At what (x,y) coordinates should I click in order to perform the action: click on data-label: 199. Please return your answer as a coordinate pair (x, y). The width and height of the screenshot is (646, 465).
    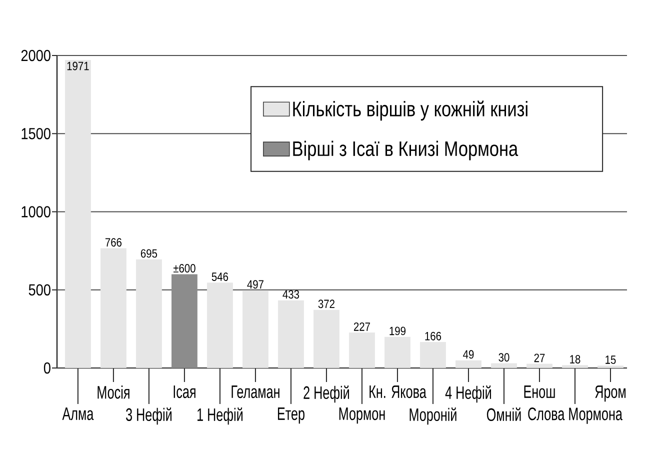
    Looking at the image, I should click on (398, 331).